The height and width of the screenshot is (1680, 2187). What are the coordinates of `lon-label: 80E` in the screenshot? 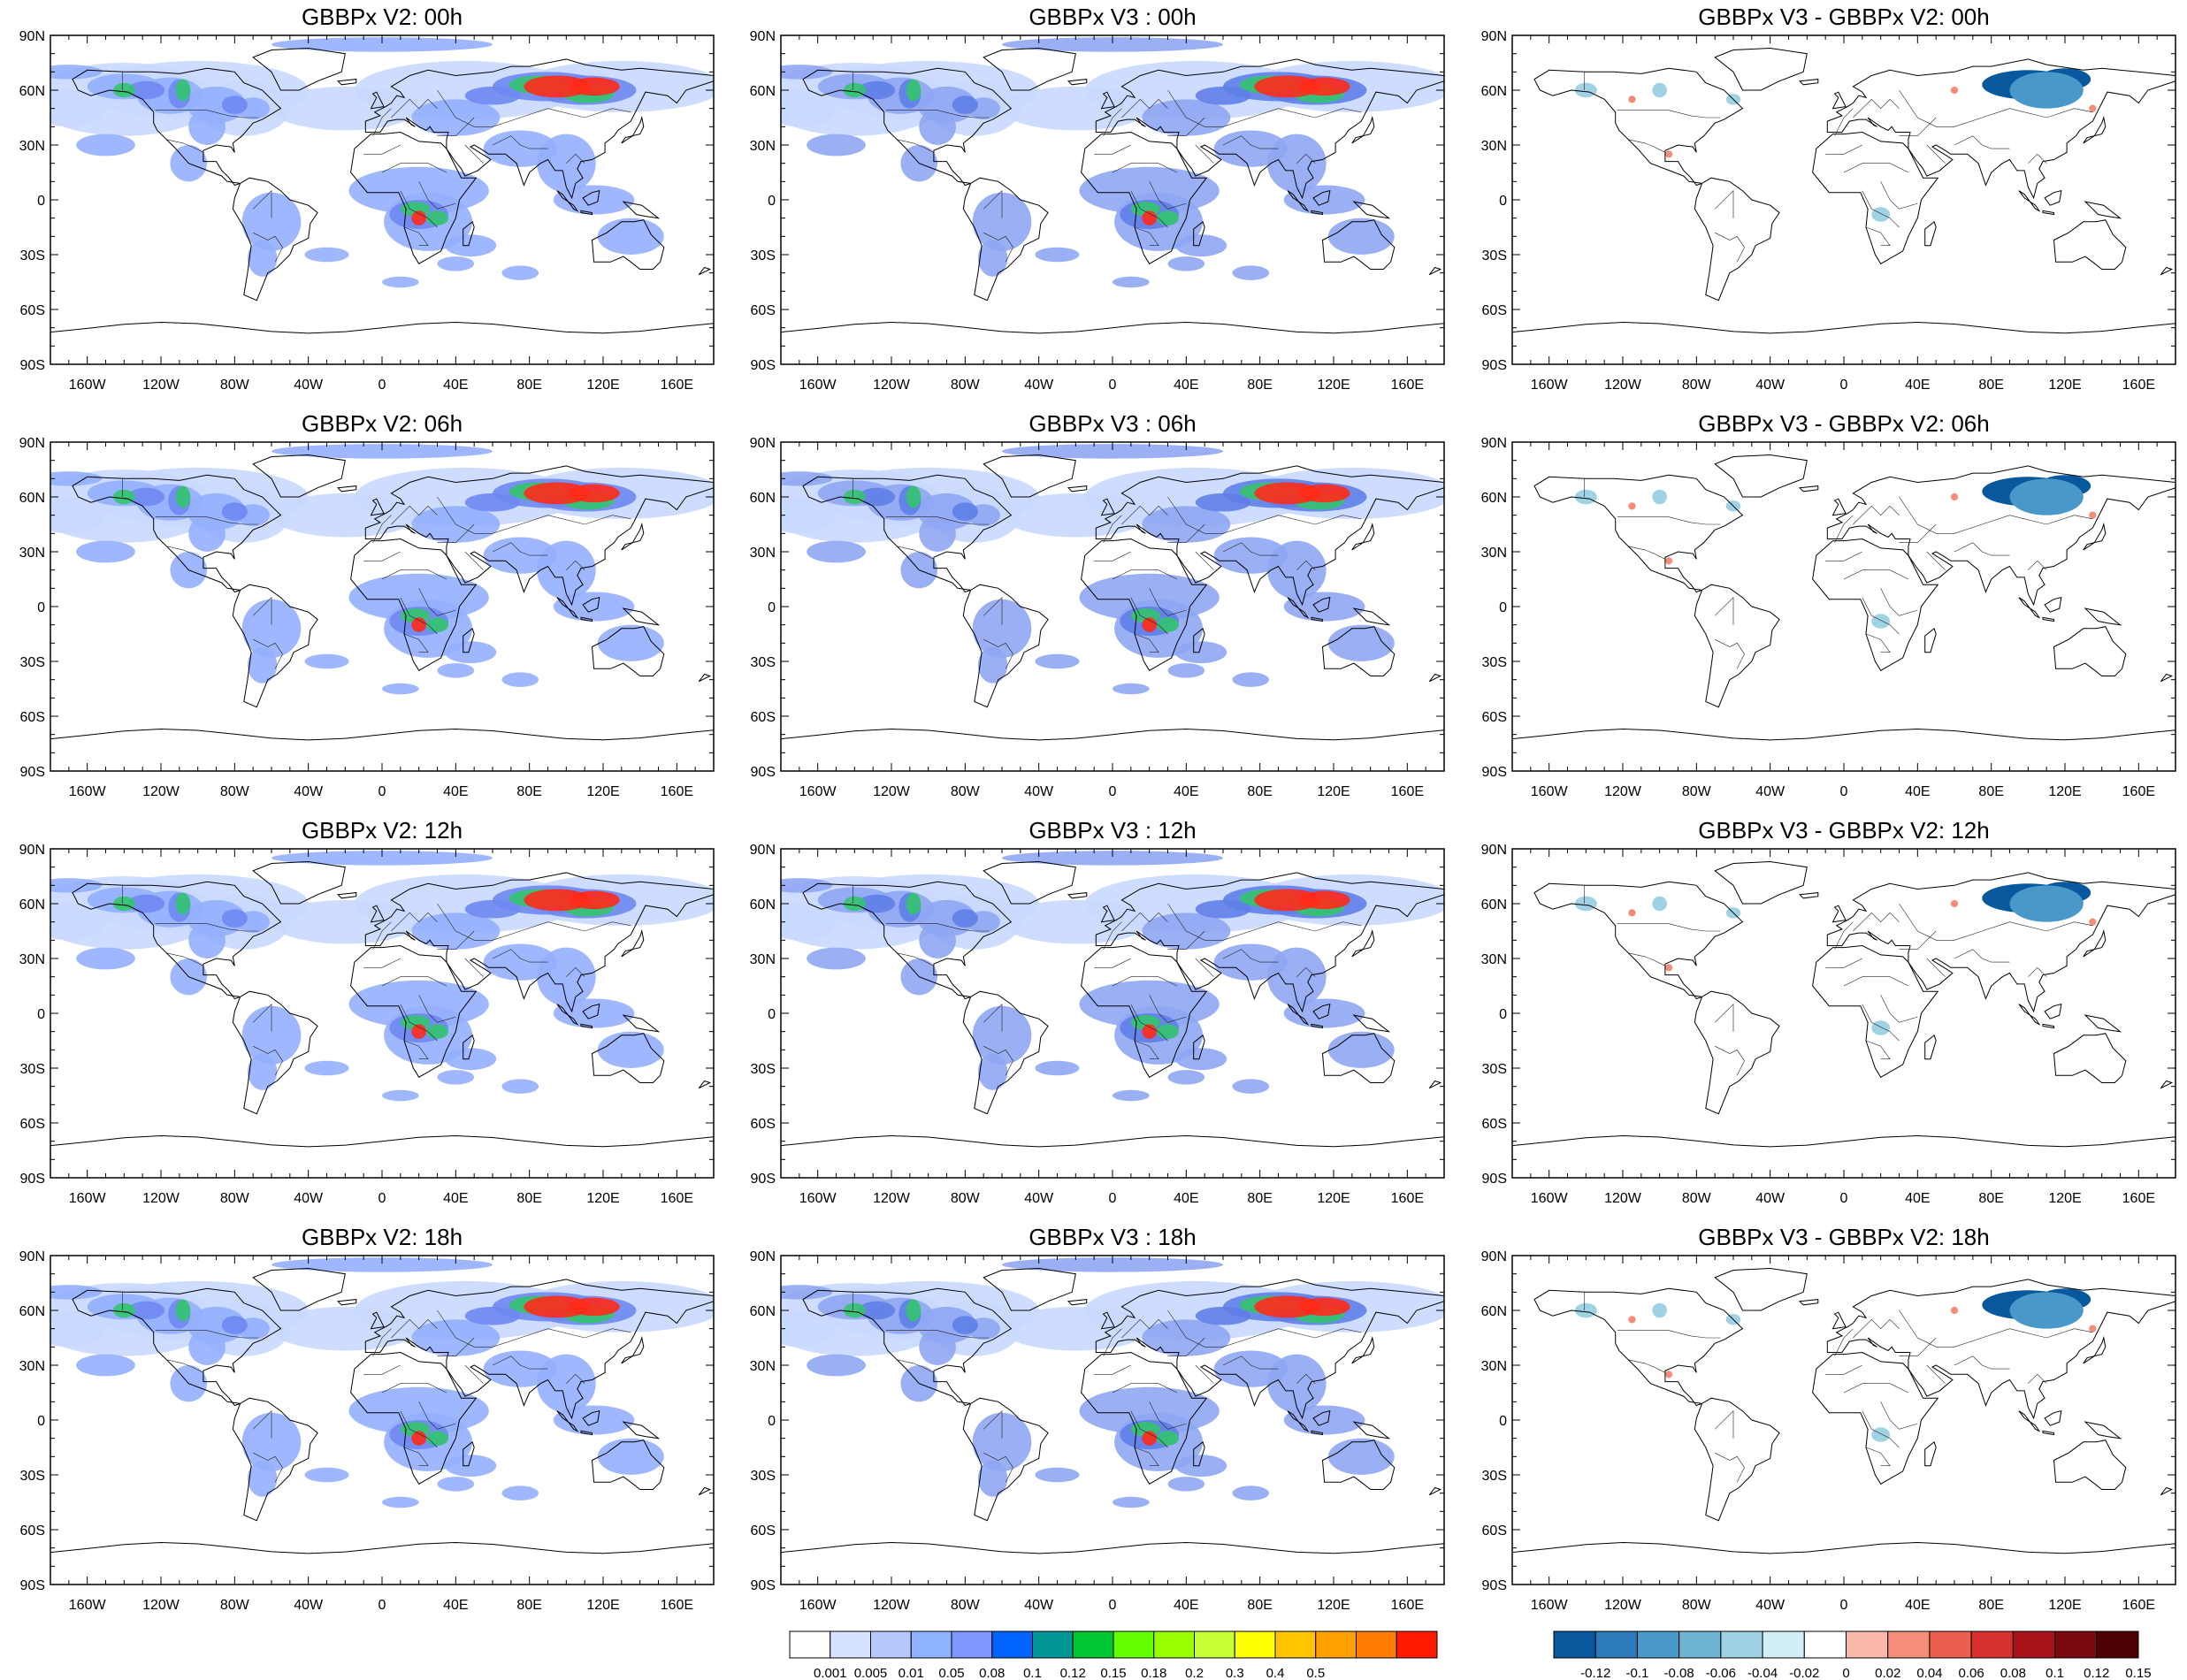 It's located at (1259, 1605).